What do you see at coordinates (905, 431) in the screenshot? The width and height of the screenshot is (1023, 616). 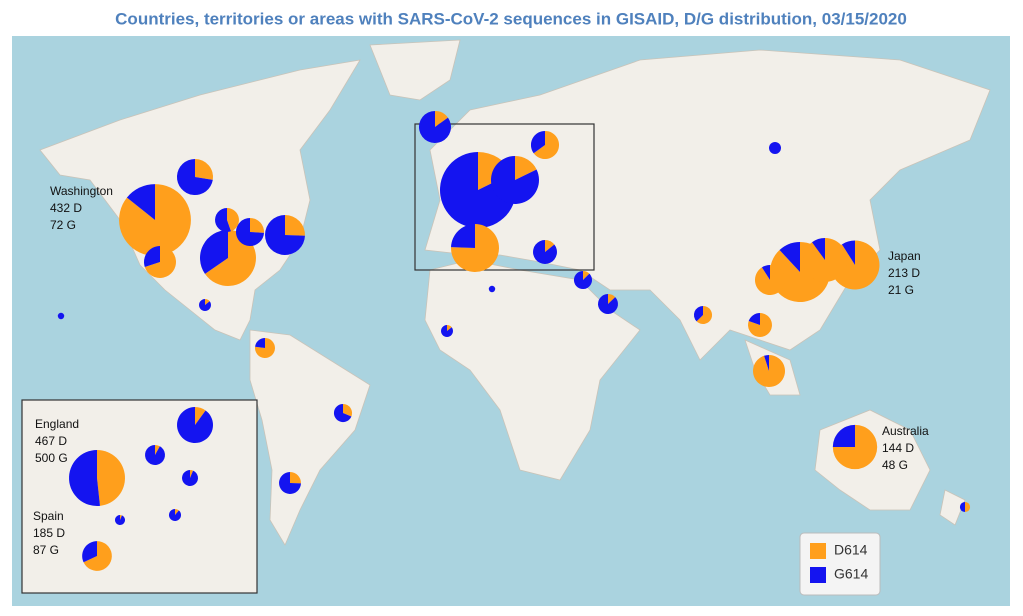 I see `site-name: Australia` at bounding box center [905, 431].